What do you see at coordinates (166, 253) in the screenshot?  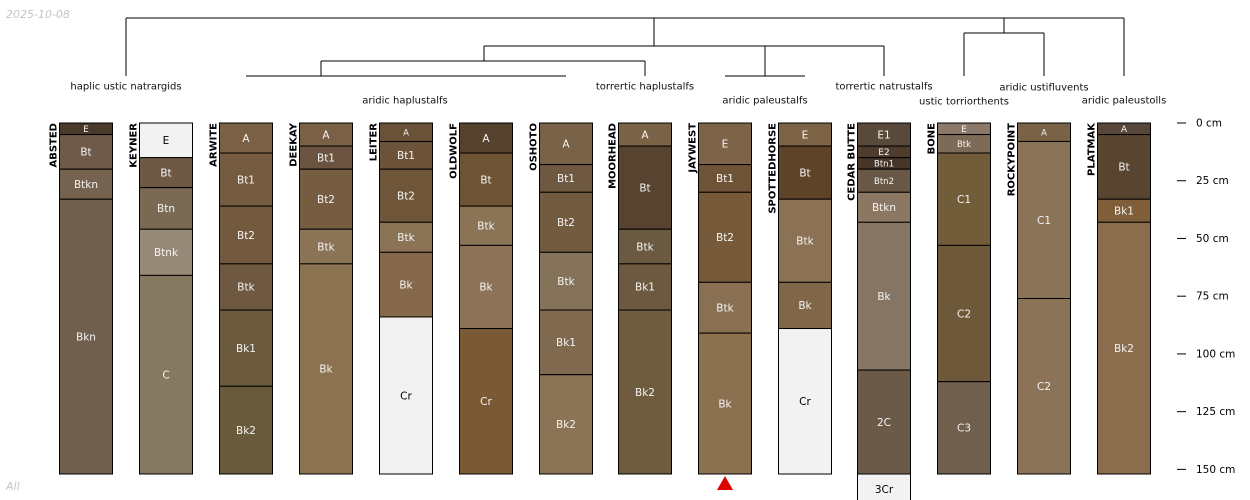 I see `horizon-label: Btnk` at bounding box center [166, 253].